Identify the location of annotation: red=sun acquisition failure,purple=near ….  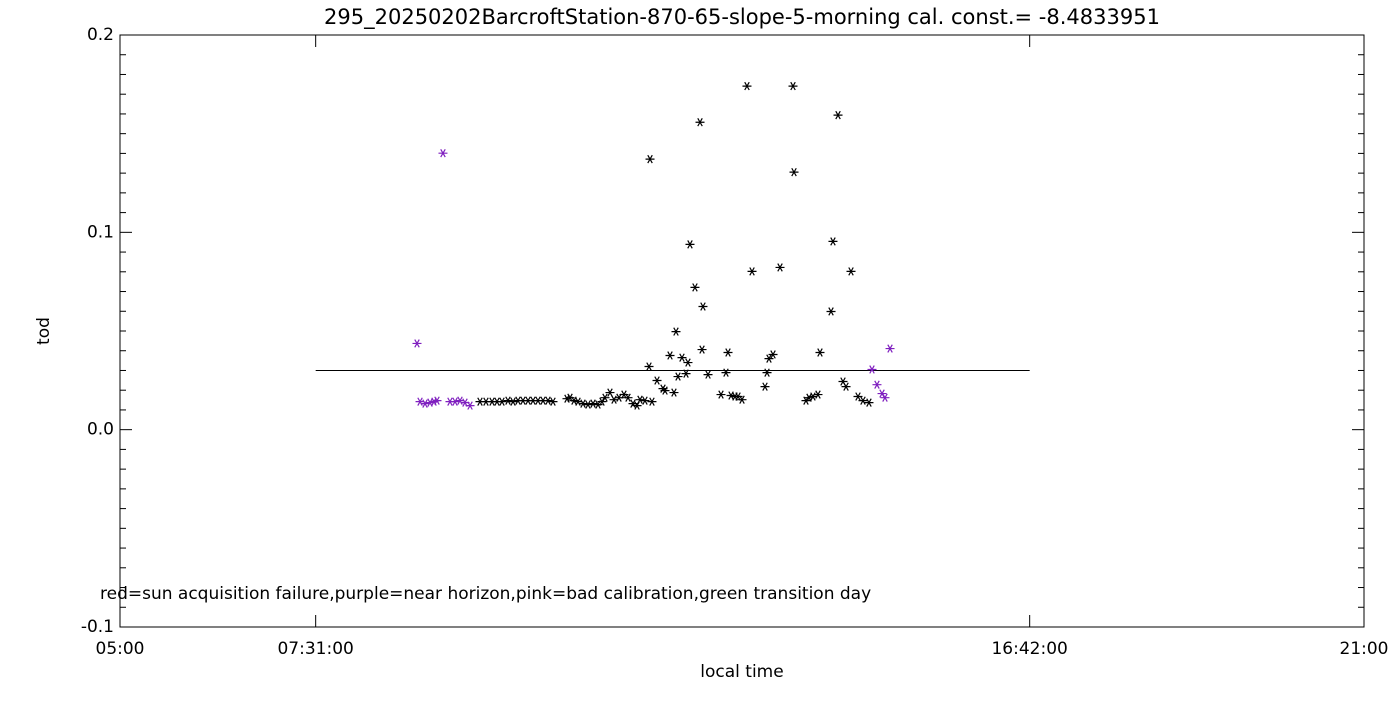
(485, 594).